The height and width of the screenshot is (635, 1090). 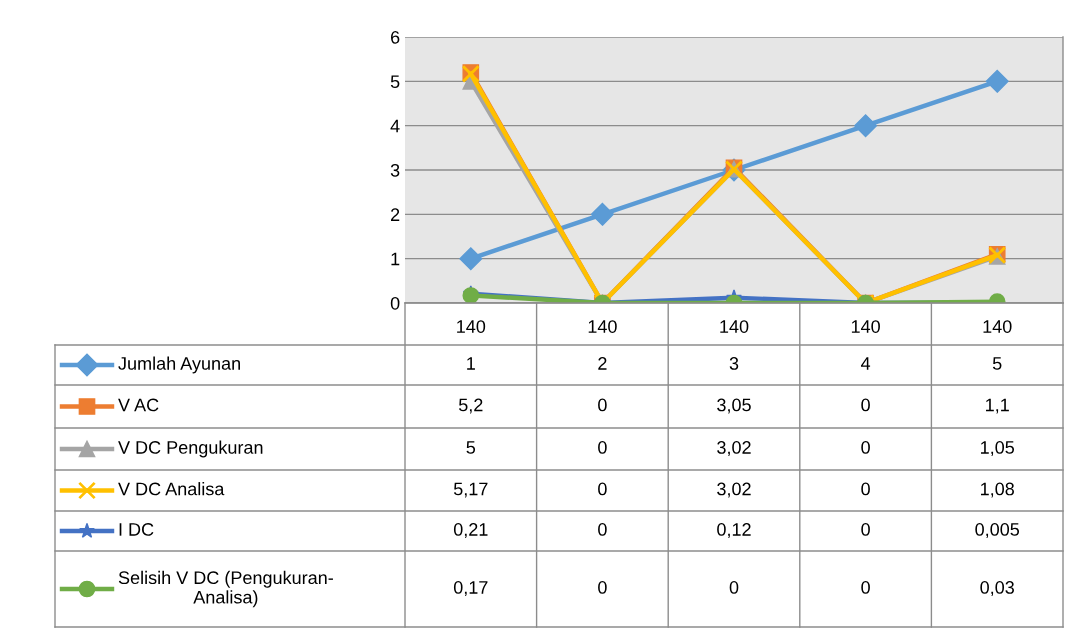 What do you see at coordinates (179, 365) in the screenshot?
I see `legend-label: Jumlah Ayunan` at bounding box center [179, 365].